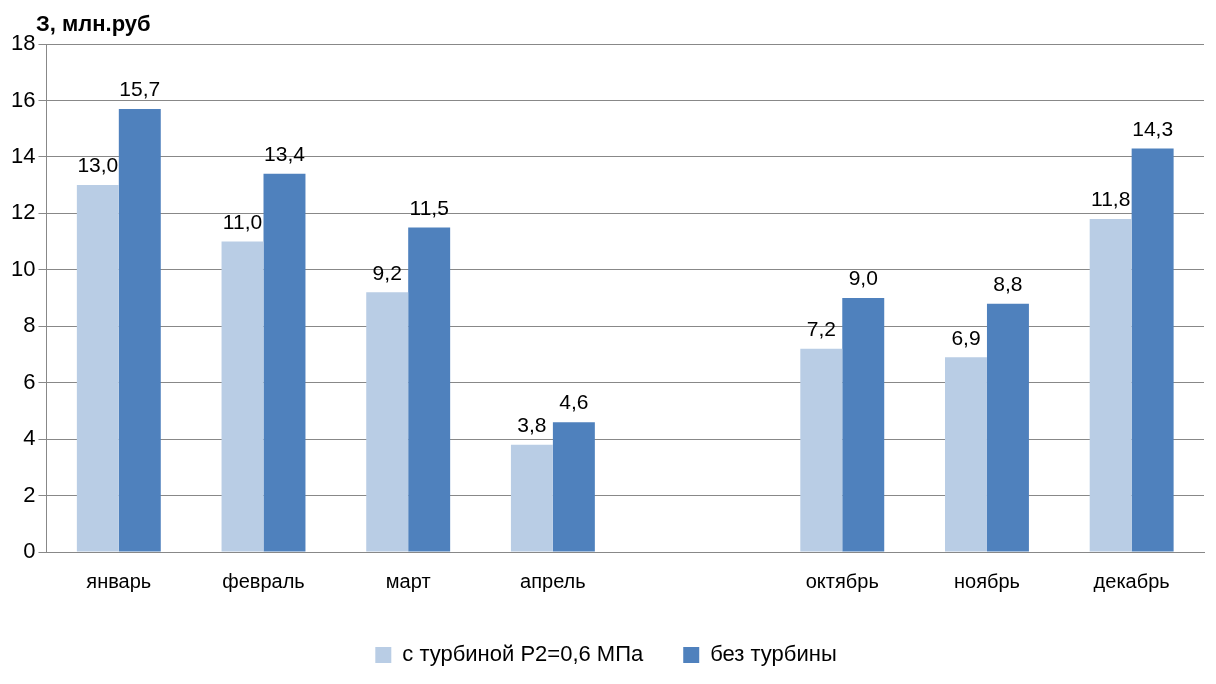  What do you see at coordinates (93, 24) in the screenshot?
I see `y-axis-title: З, млн.руб` at bounding box center [93, 24].